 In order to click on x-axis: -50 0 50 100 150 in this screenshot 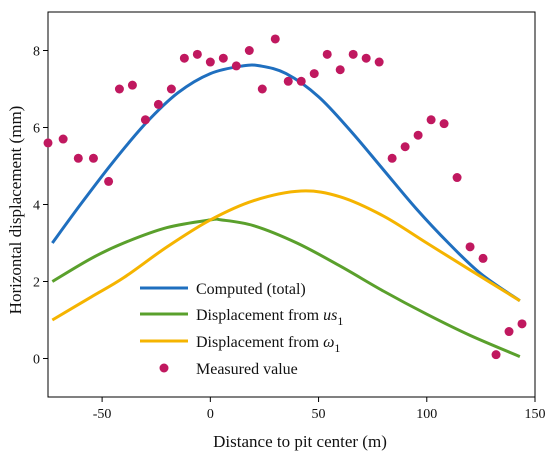, I will do `click(319, 409)`.